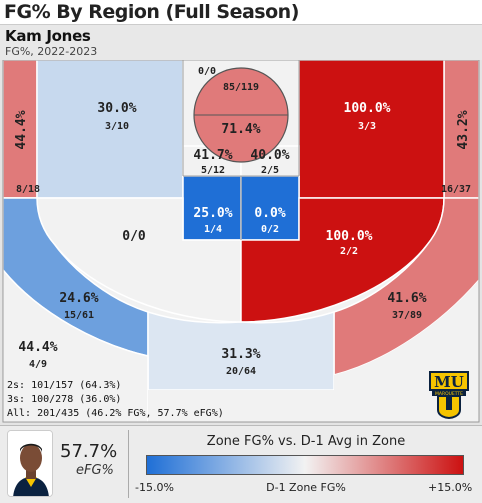 Image resolution: width=482 pixels, height=503 pixels. I want to click on label-top-three-frac: 20/64, so click(241, 371).